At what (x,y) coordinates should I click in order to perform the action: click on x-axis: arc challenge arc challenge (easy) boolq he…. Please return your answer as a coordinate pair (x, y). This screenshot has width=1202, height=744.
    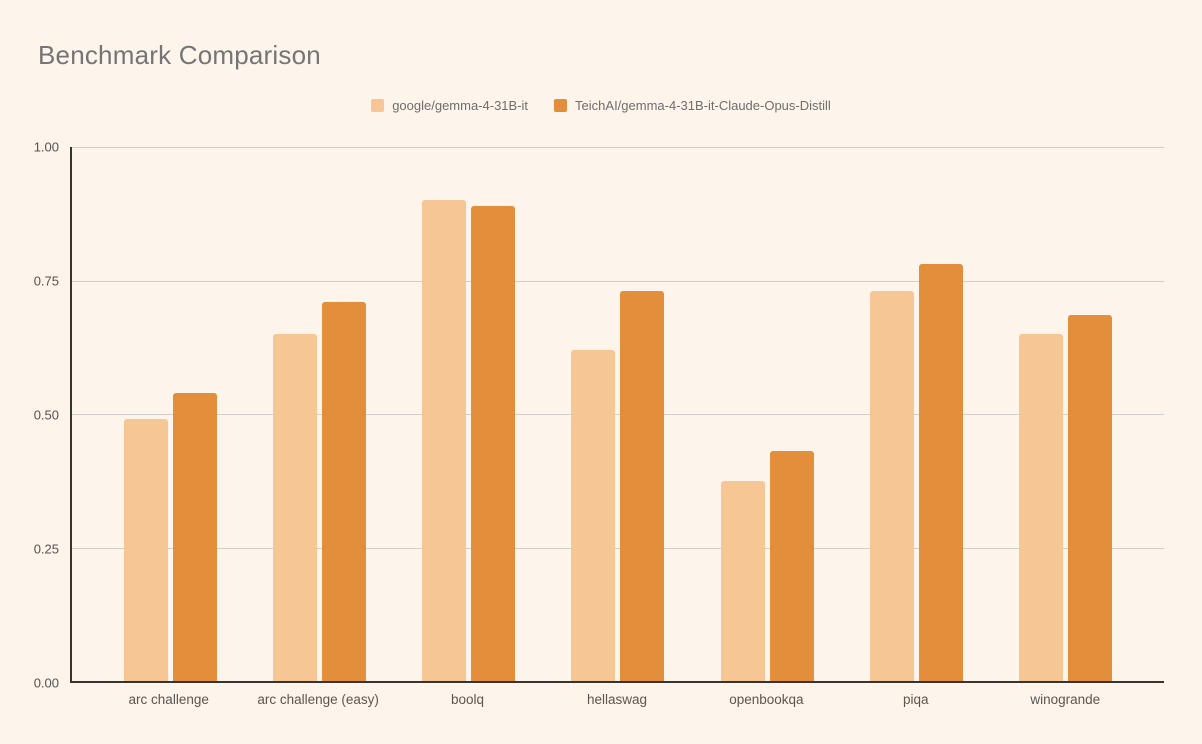
    Looking at the image, I should click on (617, 699).